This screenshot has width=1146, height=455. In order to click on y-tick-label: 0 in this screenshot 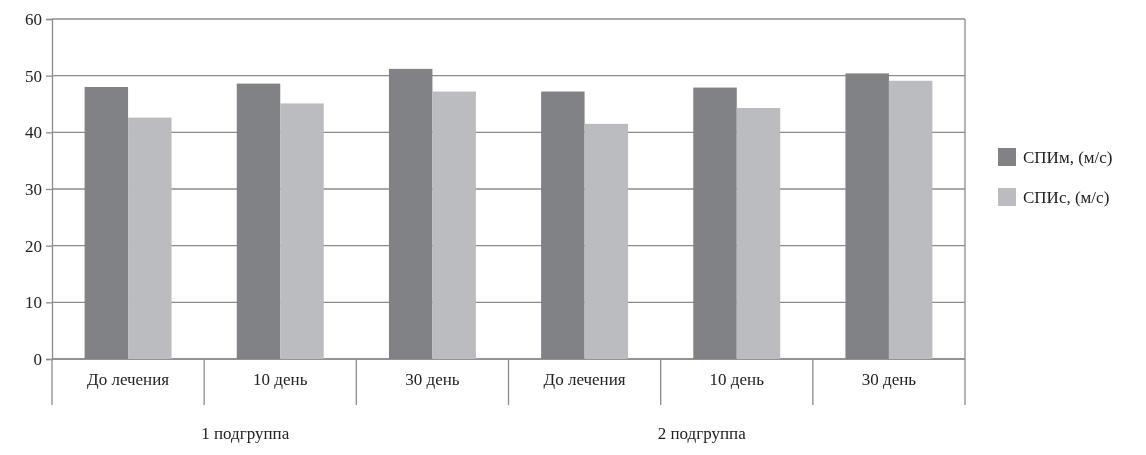, I will do `click(37, 359)`.